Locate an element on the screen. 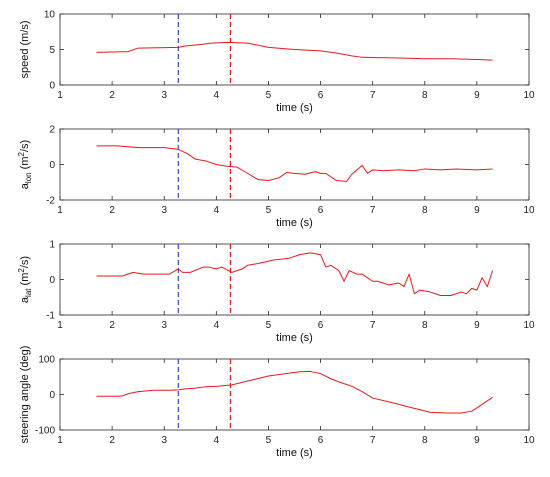 This screenshot has height=477, width=550. y-tick-label: -2 is located at coordinates (50, 201).